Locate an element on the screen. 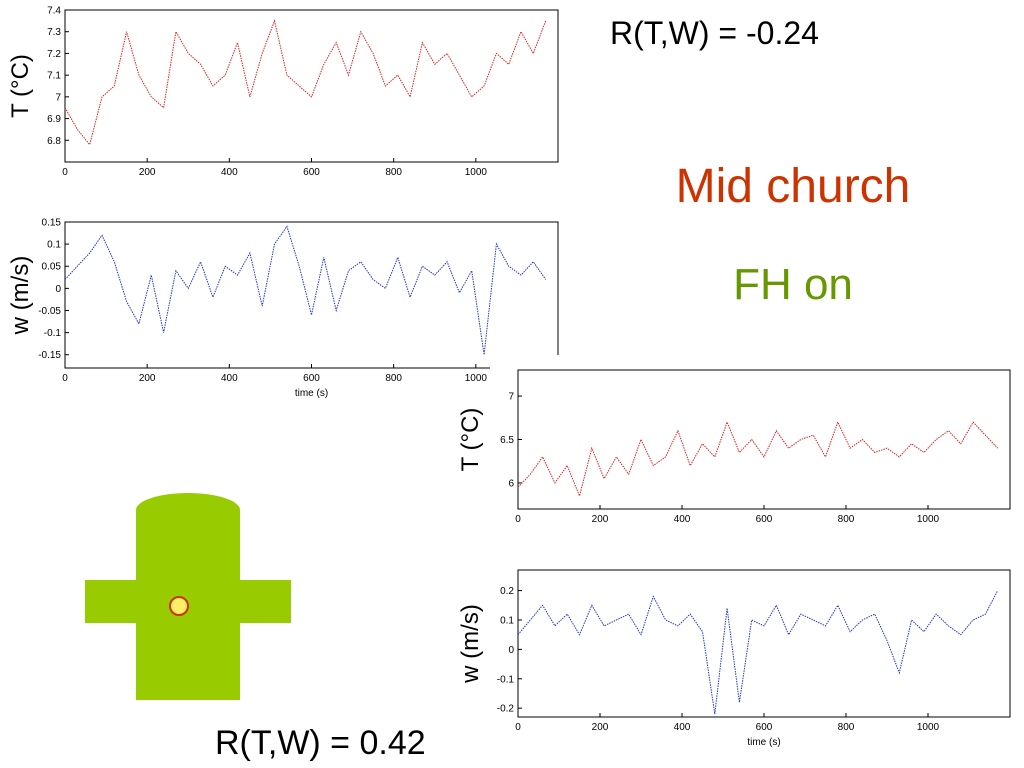  y-tick-label: 6 is located at coordinates (511, 483).